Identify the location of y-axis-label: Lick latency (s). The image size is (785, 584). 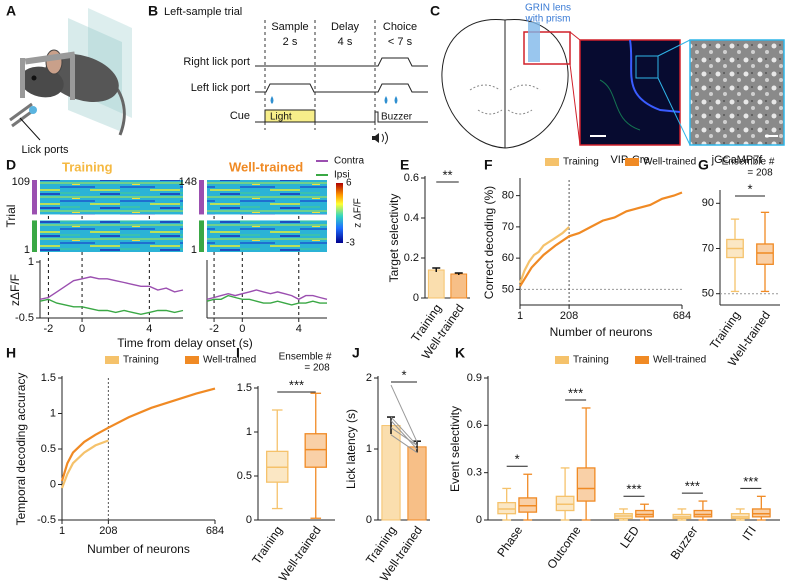
(351, 449).